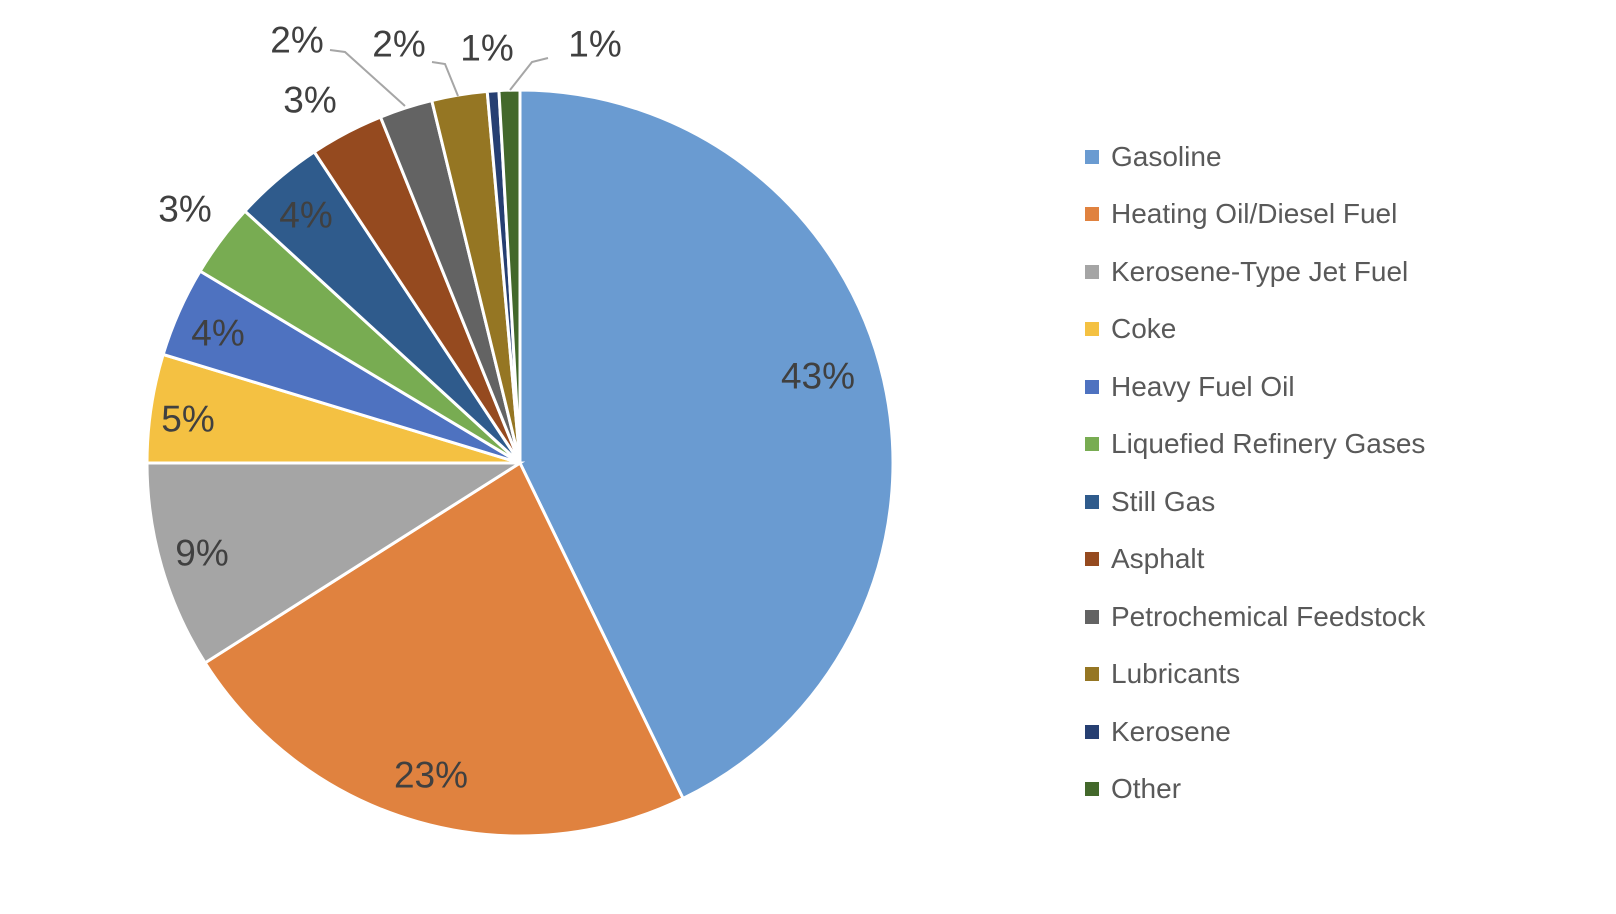 The height and width of the screenshot is (914, 1616). I want to click on slice-heating-oil-diesel-fuel, so click(444, 649).